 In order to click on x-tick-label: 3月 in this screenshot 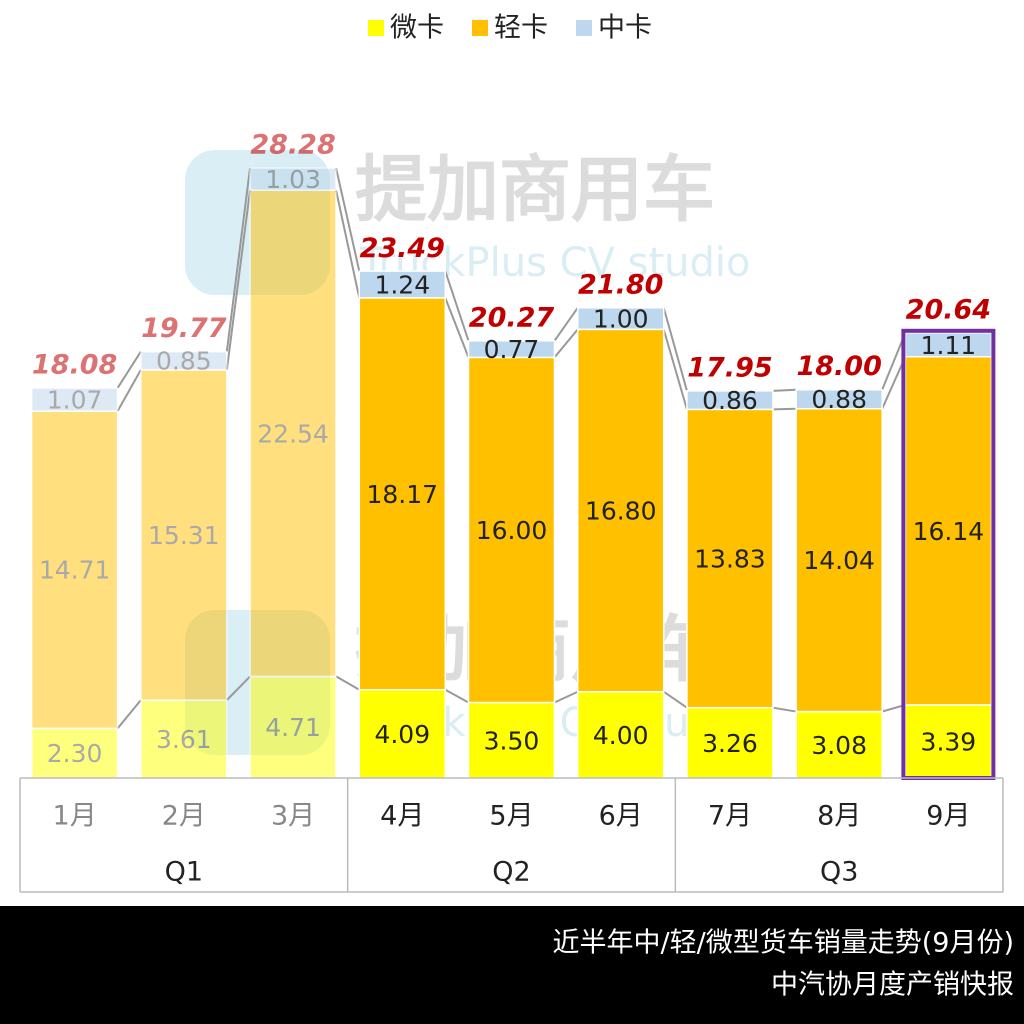, I will do `click(293, 816)`.